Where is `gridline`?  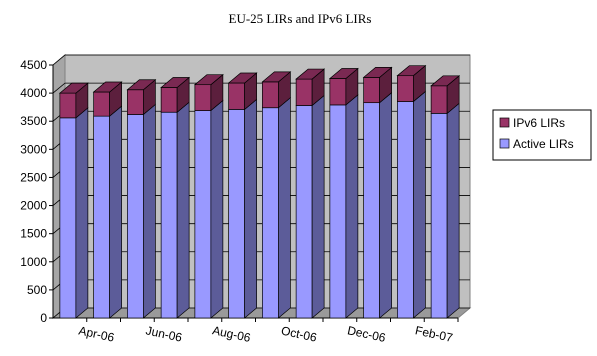
gridline is located at coordinates (261, 60).